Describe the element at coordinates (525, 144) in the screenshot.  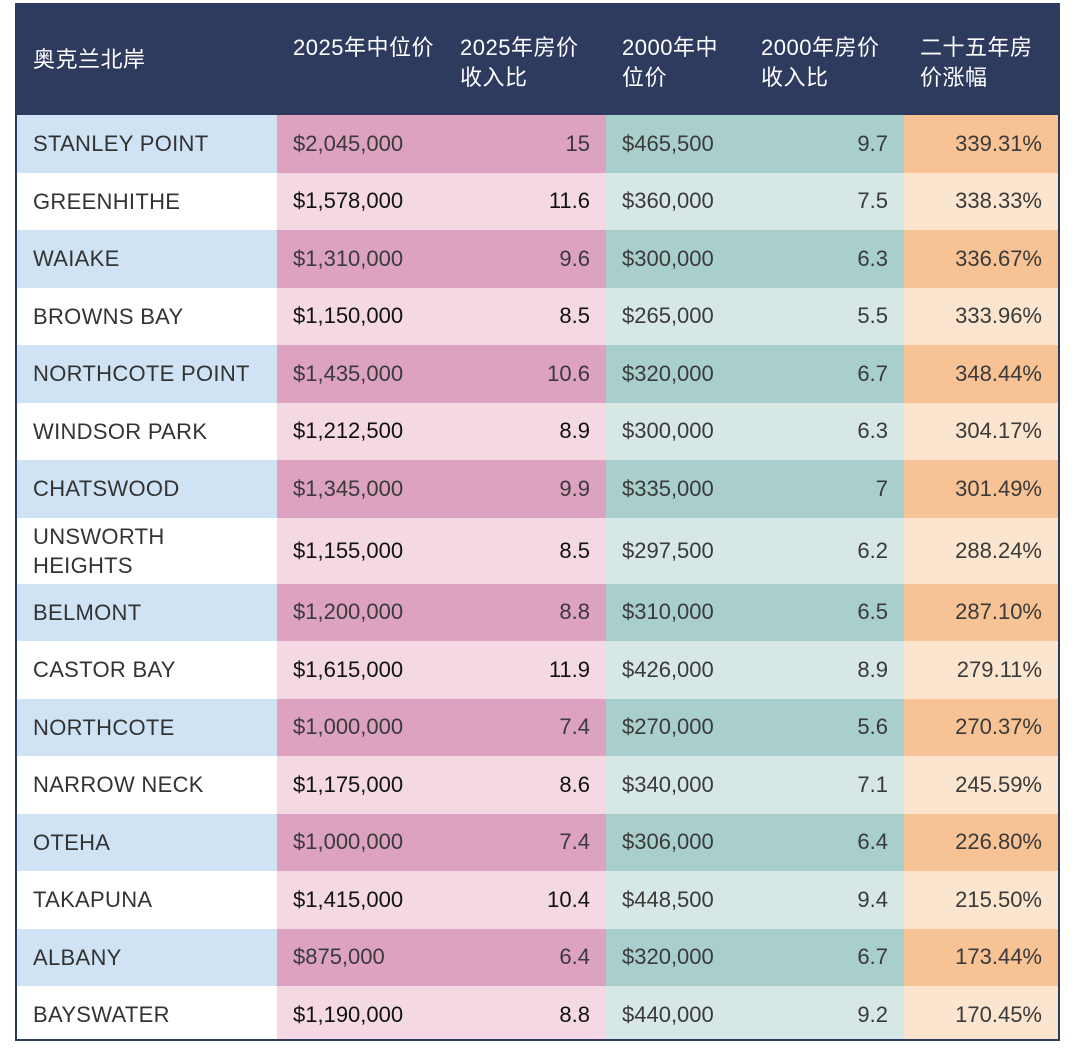
I see `cell-ratio-2025: 15` at that location.